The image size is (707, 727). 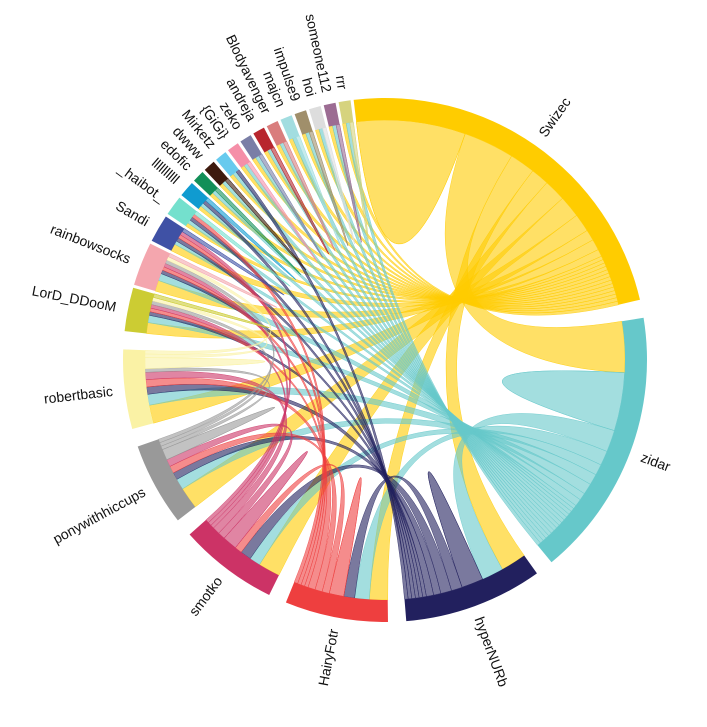 What do you see at coordinates (234, 557) in the screenshot?
I see `arc-smotko` at bounding box center [234, 557].